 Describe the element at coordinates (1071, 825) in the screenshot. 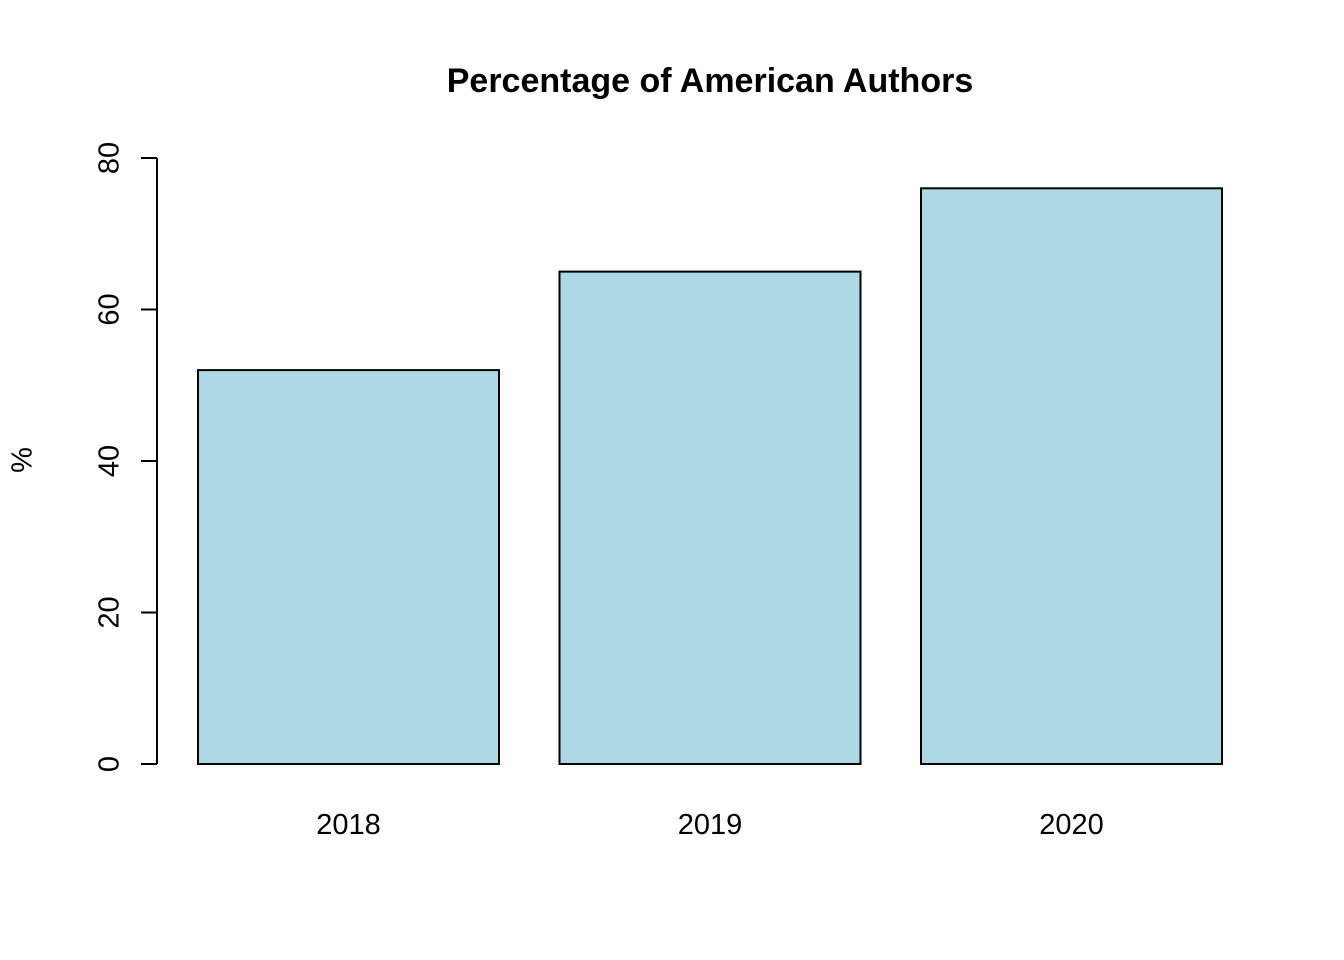

I see `x-tick-label: 2020` at that location.